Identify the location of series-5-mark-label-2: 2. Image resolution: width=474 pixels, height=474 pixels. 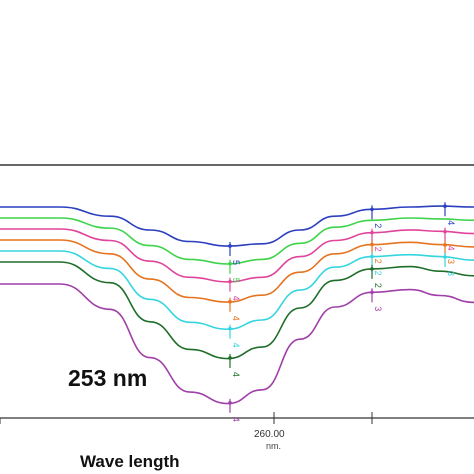
(378, 273).